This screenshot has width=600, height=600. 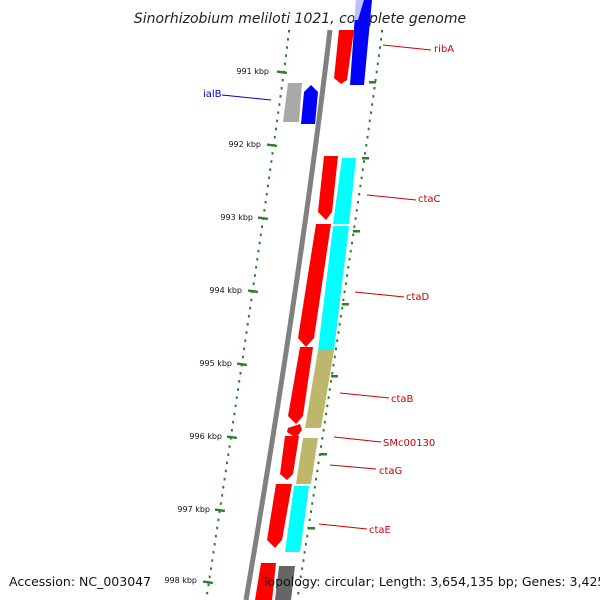 I want to click on gene-label-ctaB: ctaB, so click(x=402, y=399).